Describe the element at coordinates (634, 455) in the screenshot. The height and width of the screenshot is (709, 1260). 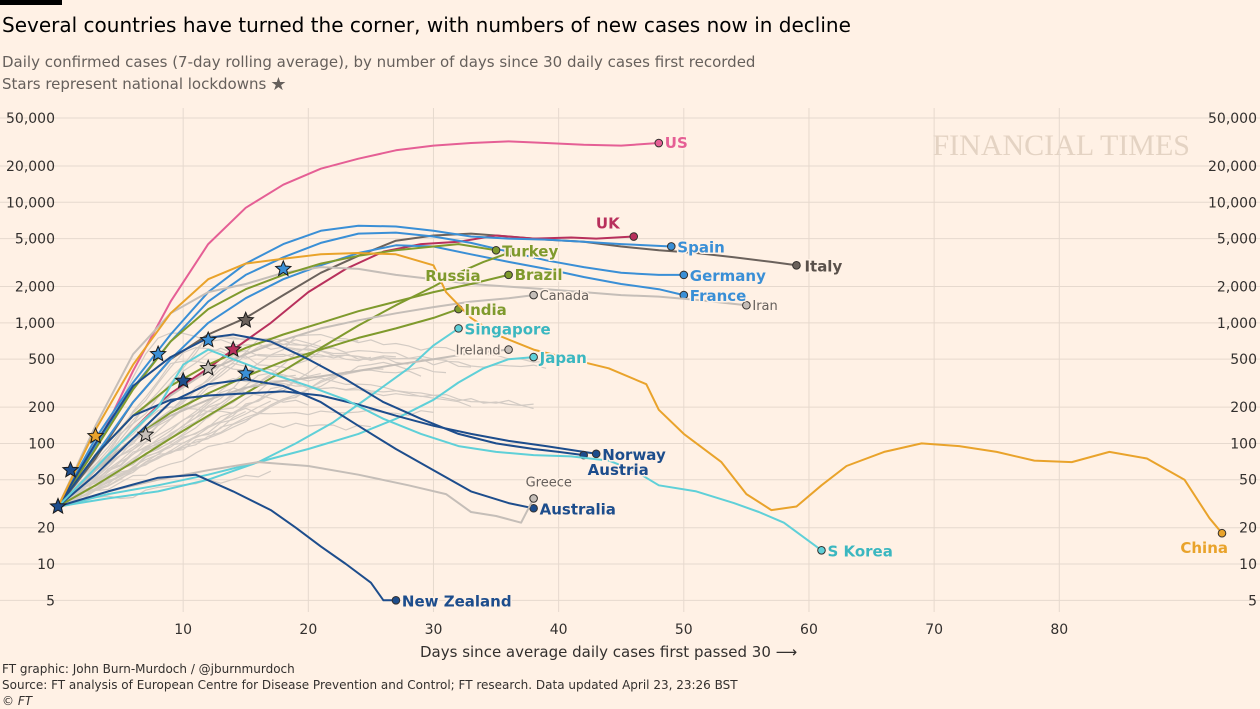
I see `series-label-norway: Norway` at that location.